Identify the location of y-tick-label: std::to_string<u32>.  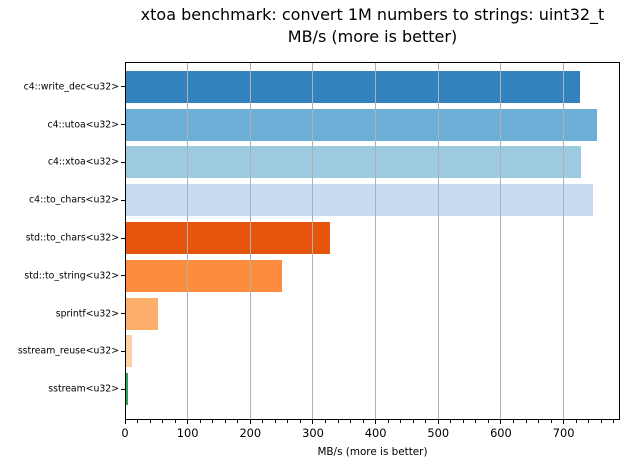
(71, 276).